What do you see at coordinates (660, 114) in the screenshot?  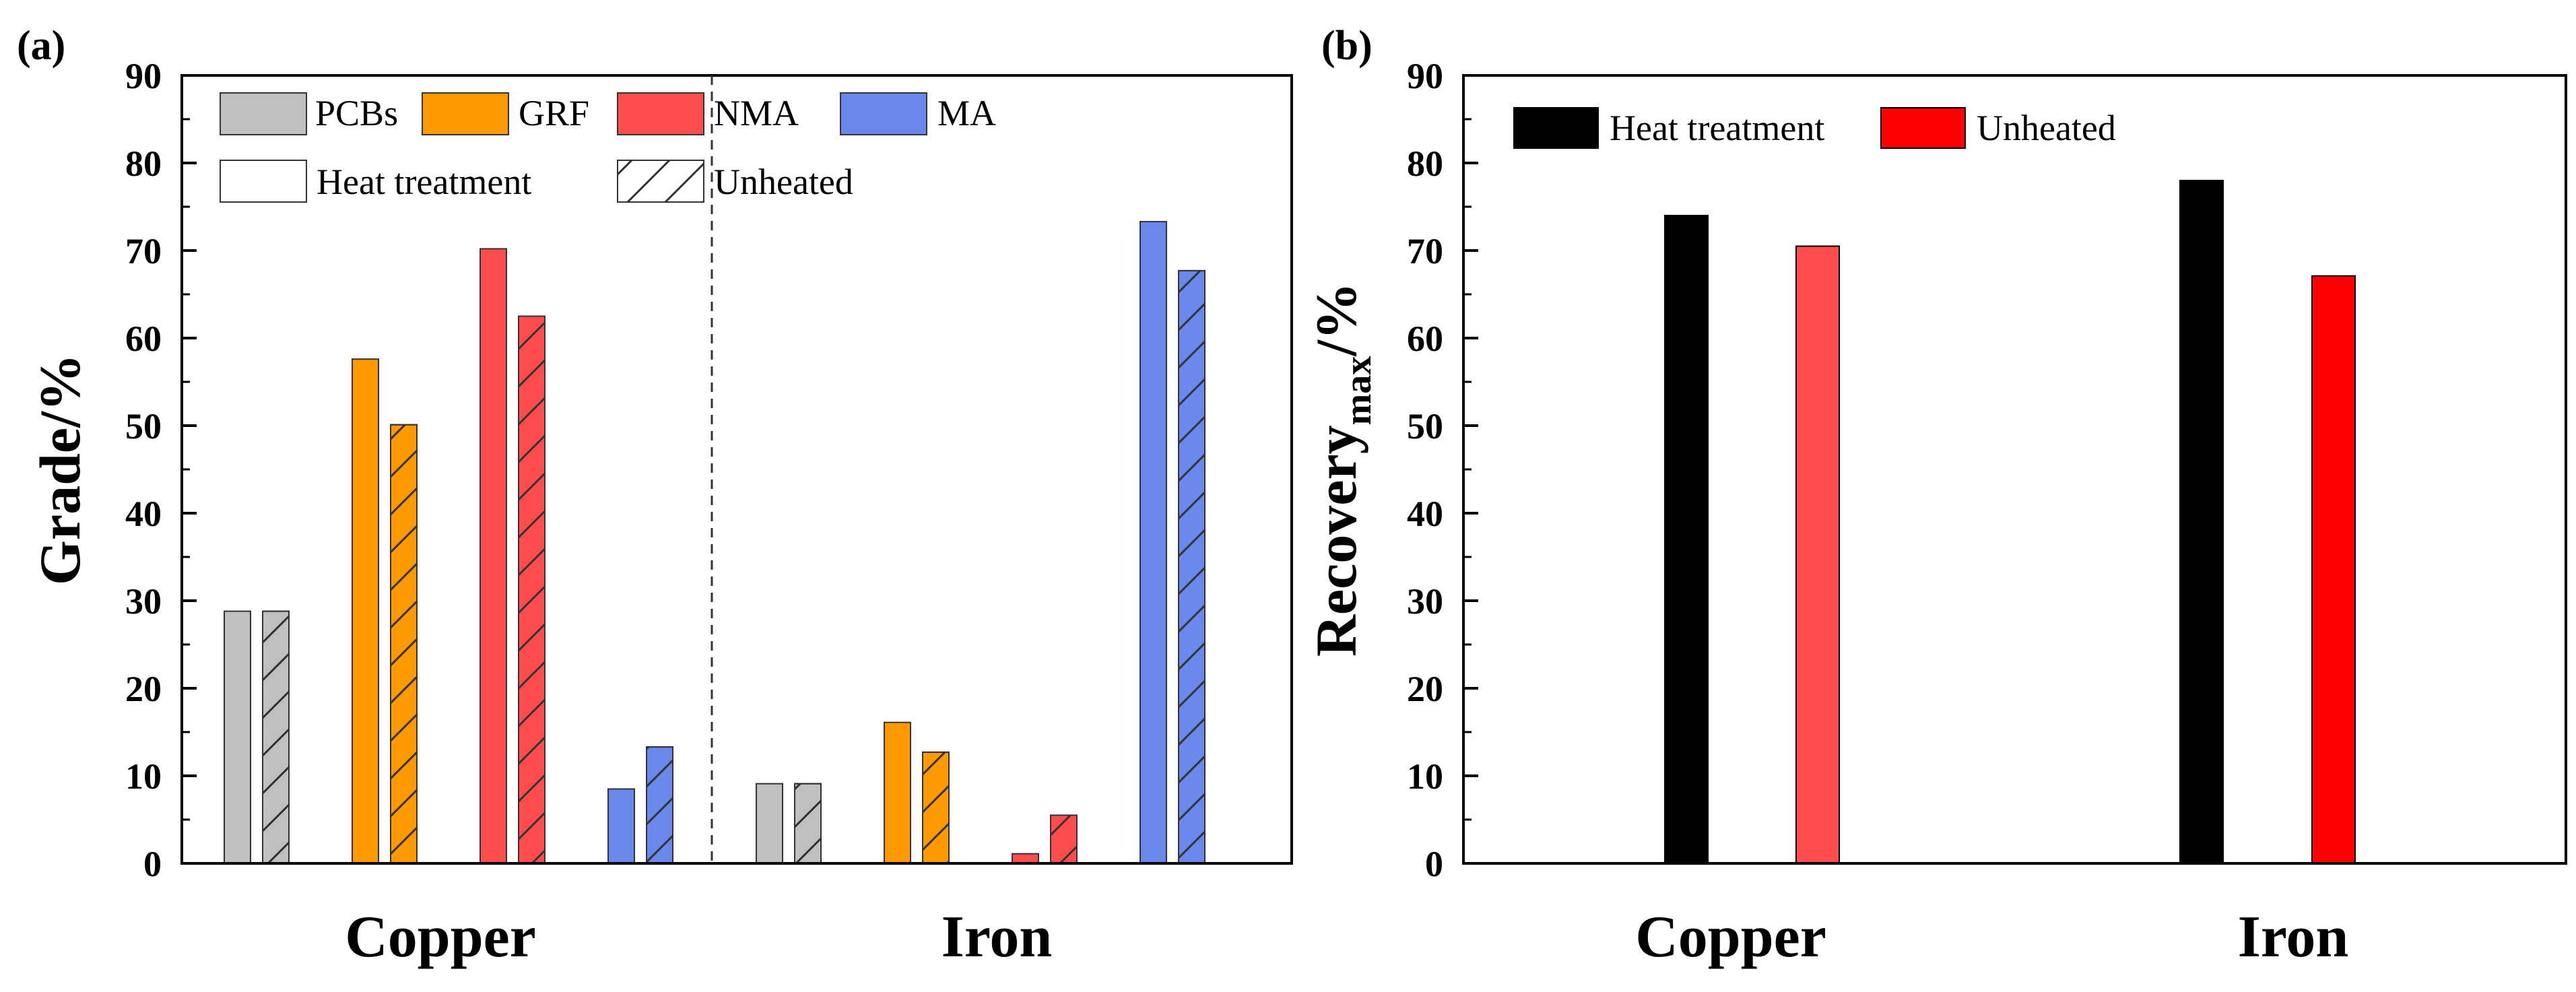 I see `legend-swatch-nma` at bounding box center [660, 114].